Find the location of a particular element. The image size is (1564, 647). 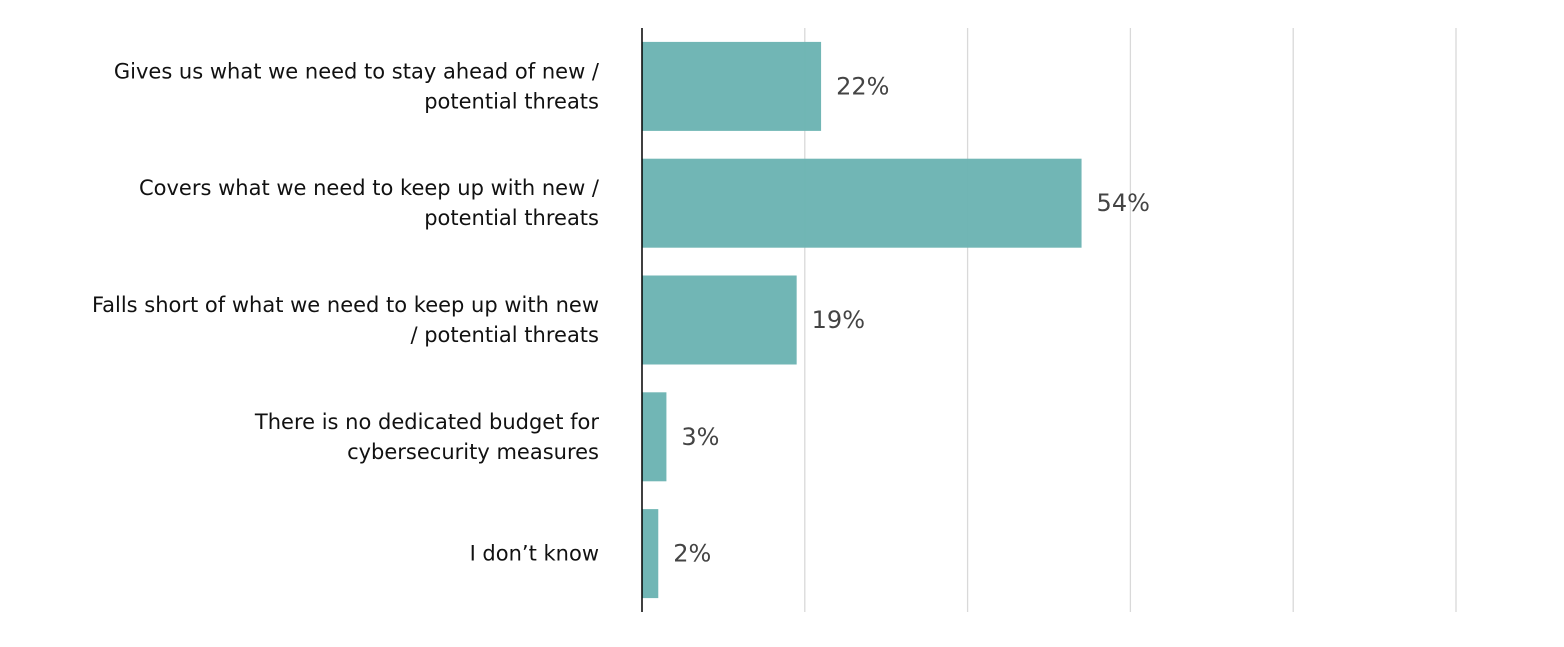

data-label: 22% is located at coordinates (862, 86).